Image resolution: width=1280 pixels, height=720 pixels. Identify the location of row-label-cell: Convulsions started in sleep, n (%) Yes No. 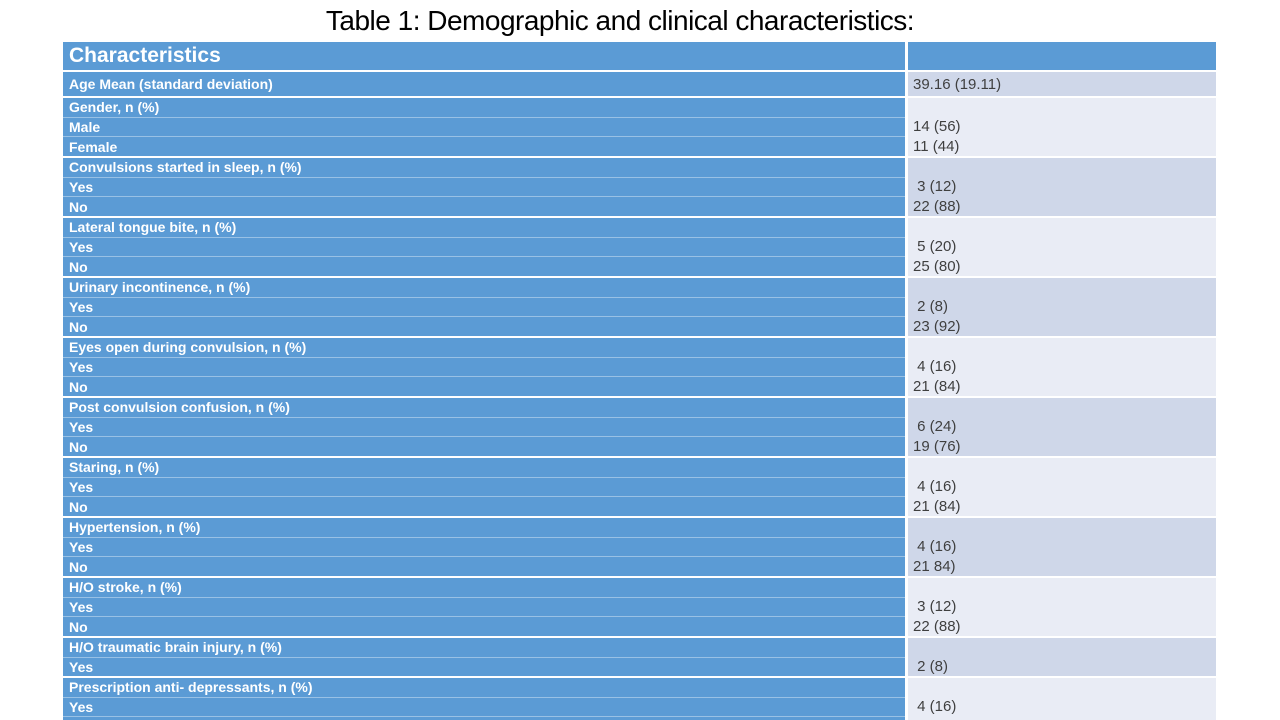
(484, 187).